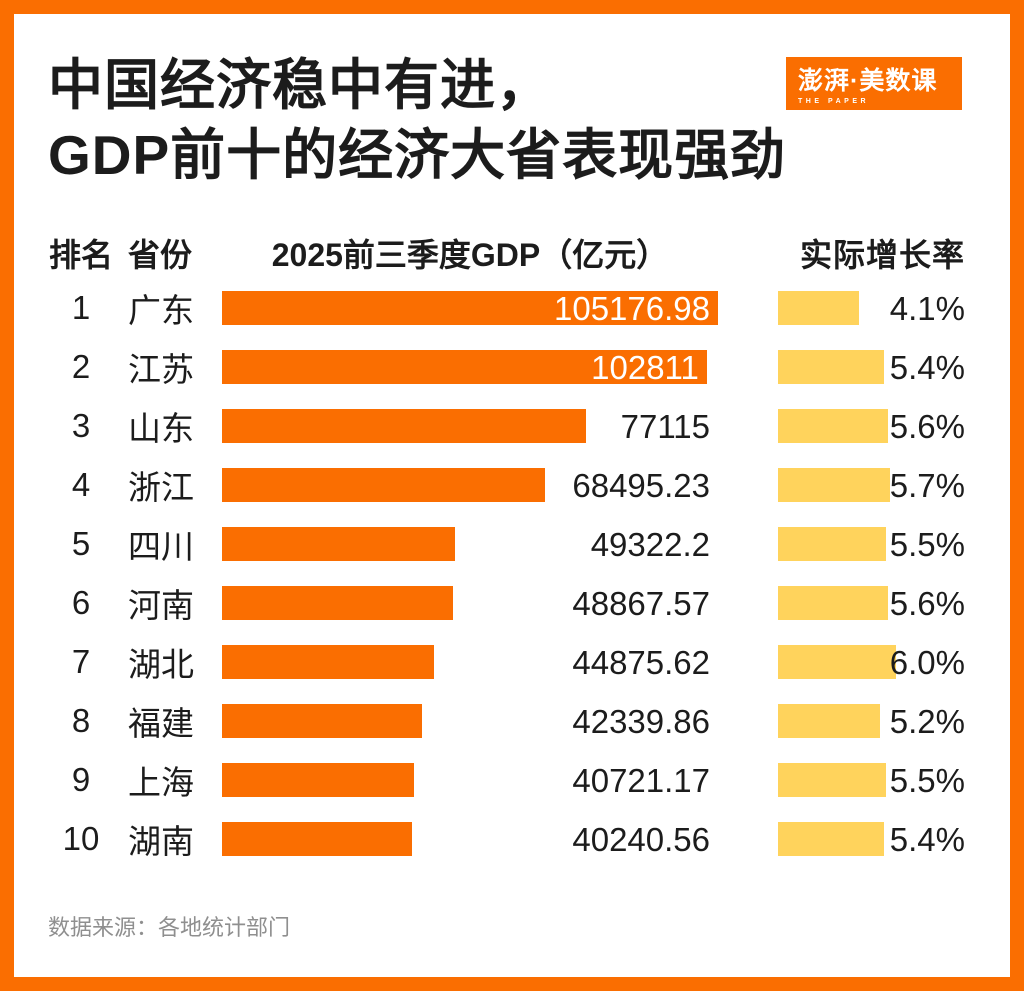 This screenshot has width=1024, height=991. What do you see at coordinates (871, 308) in the screenshot?
I see `growth-bar-track: 4.1%` at bounding box center [871, 308].